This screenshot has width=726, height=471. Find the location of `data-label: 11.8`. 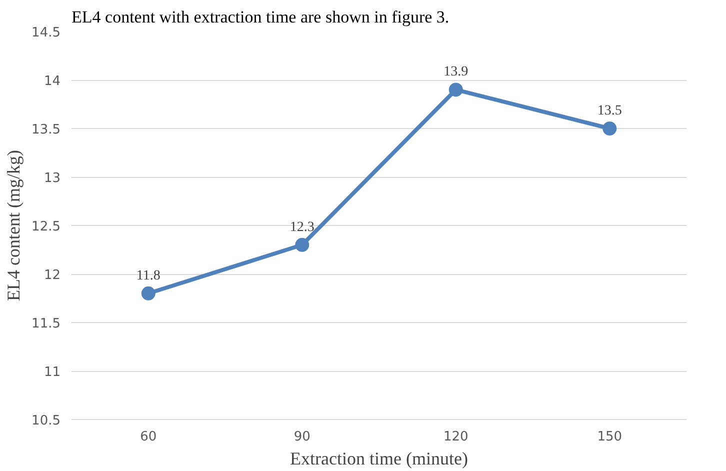

data-label: 11.8 is located at coordinates (148, 276).